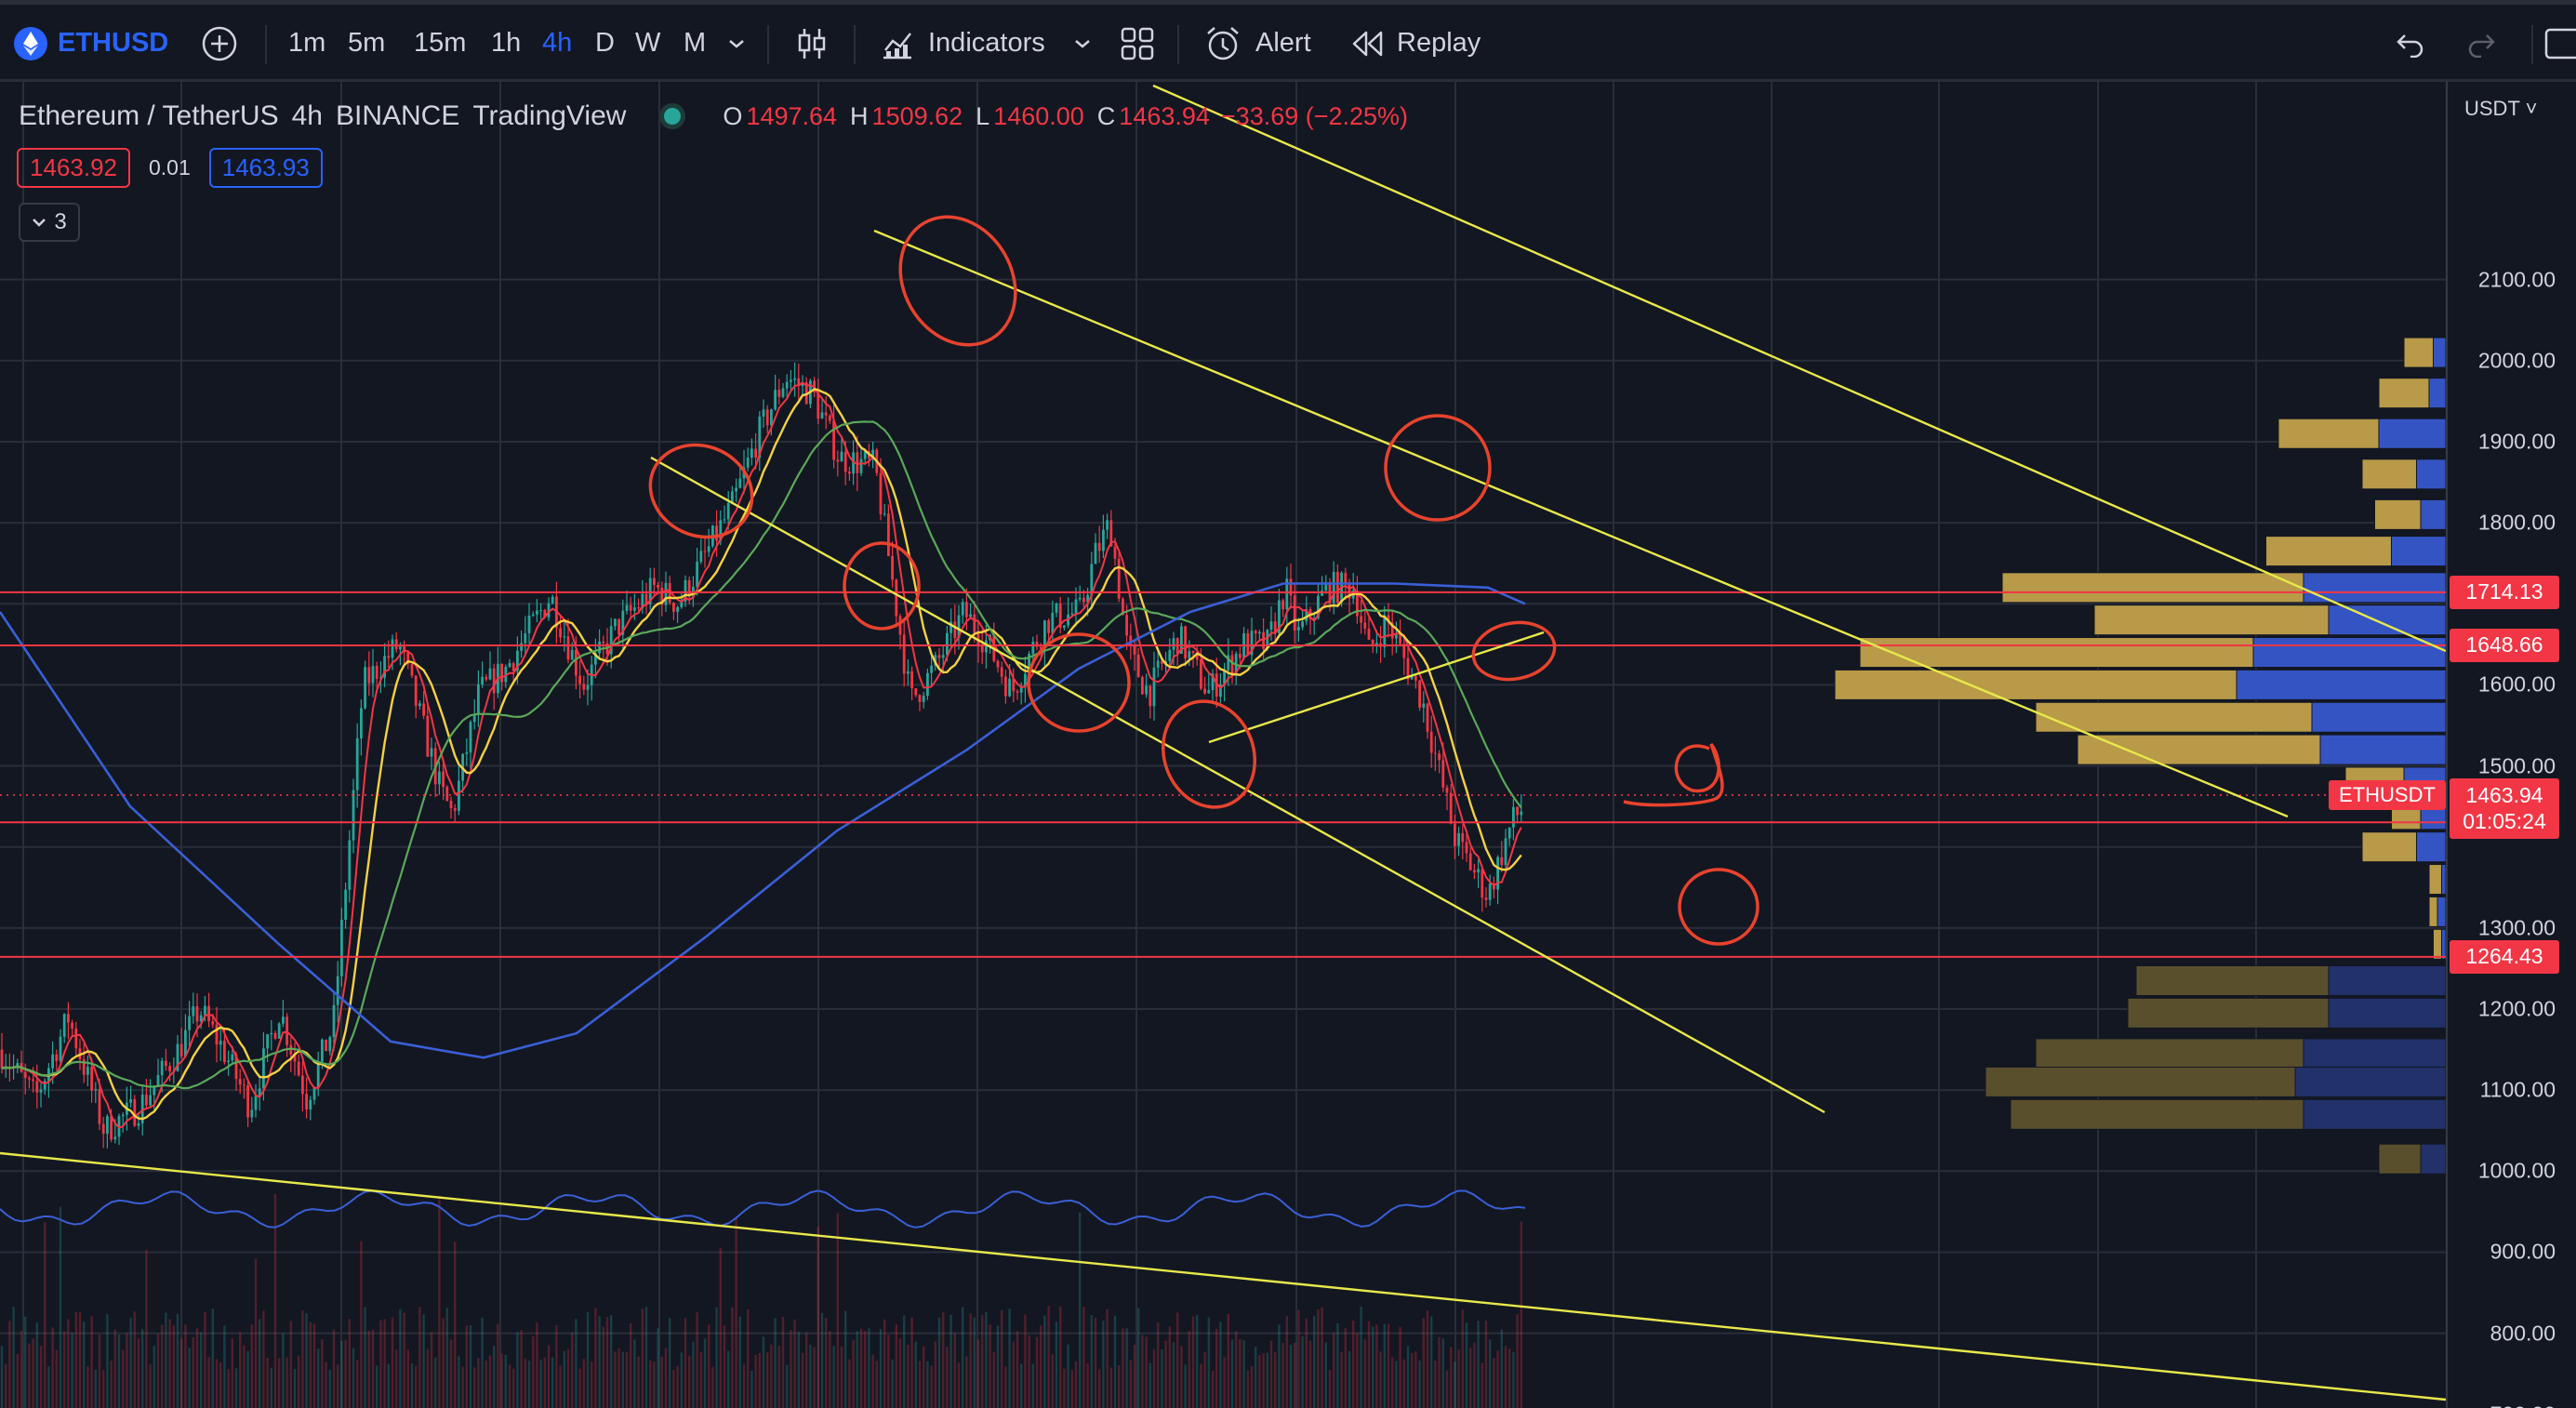 The image size is (2576, 1408). I want to click on current-price-label: 1463.94 01:05:24, so click(2504, 807).